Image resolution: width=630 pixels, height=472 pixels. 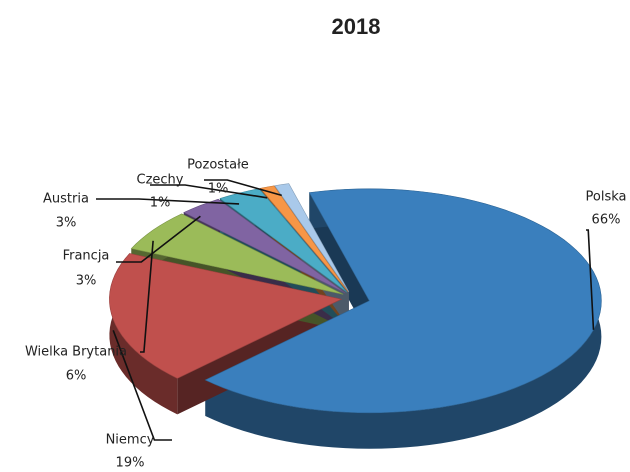 I want to click on value-label: 66%, so click(x=606, y=220).